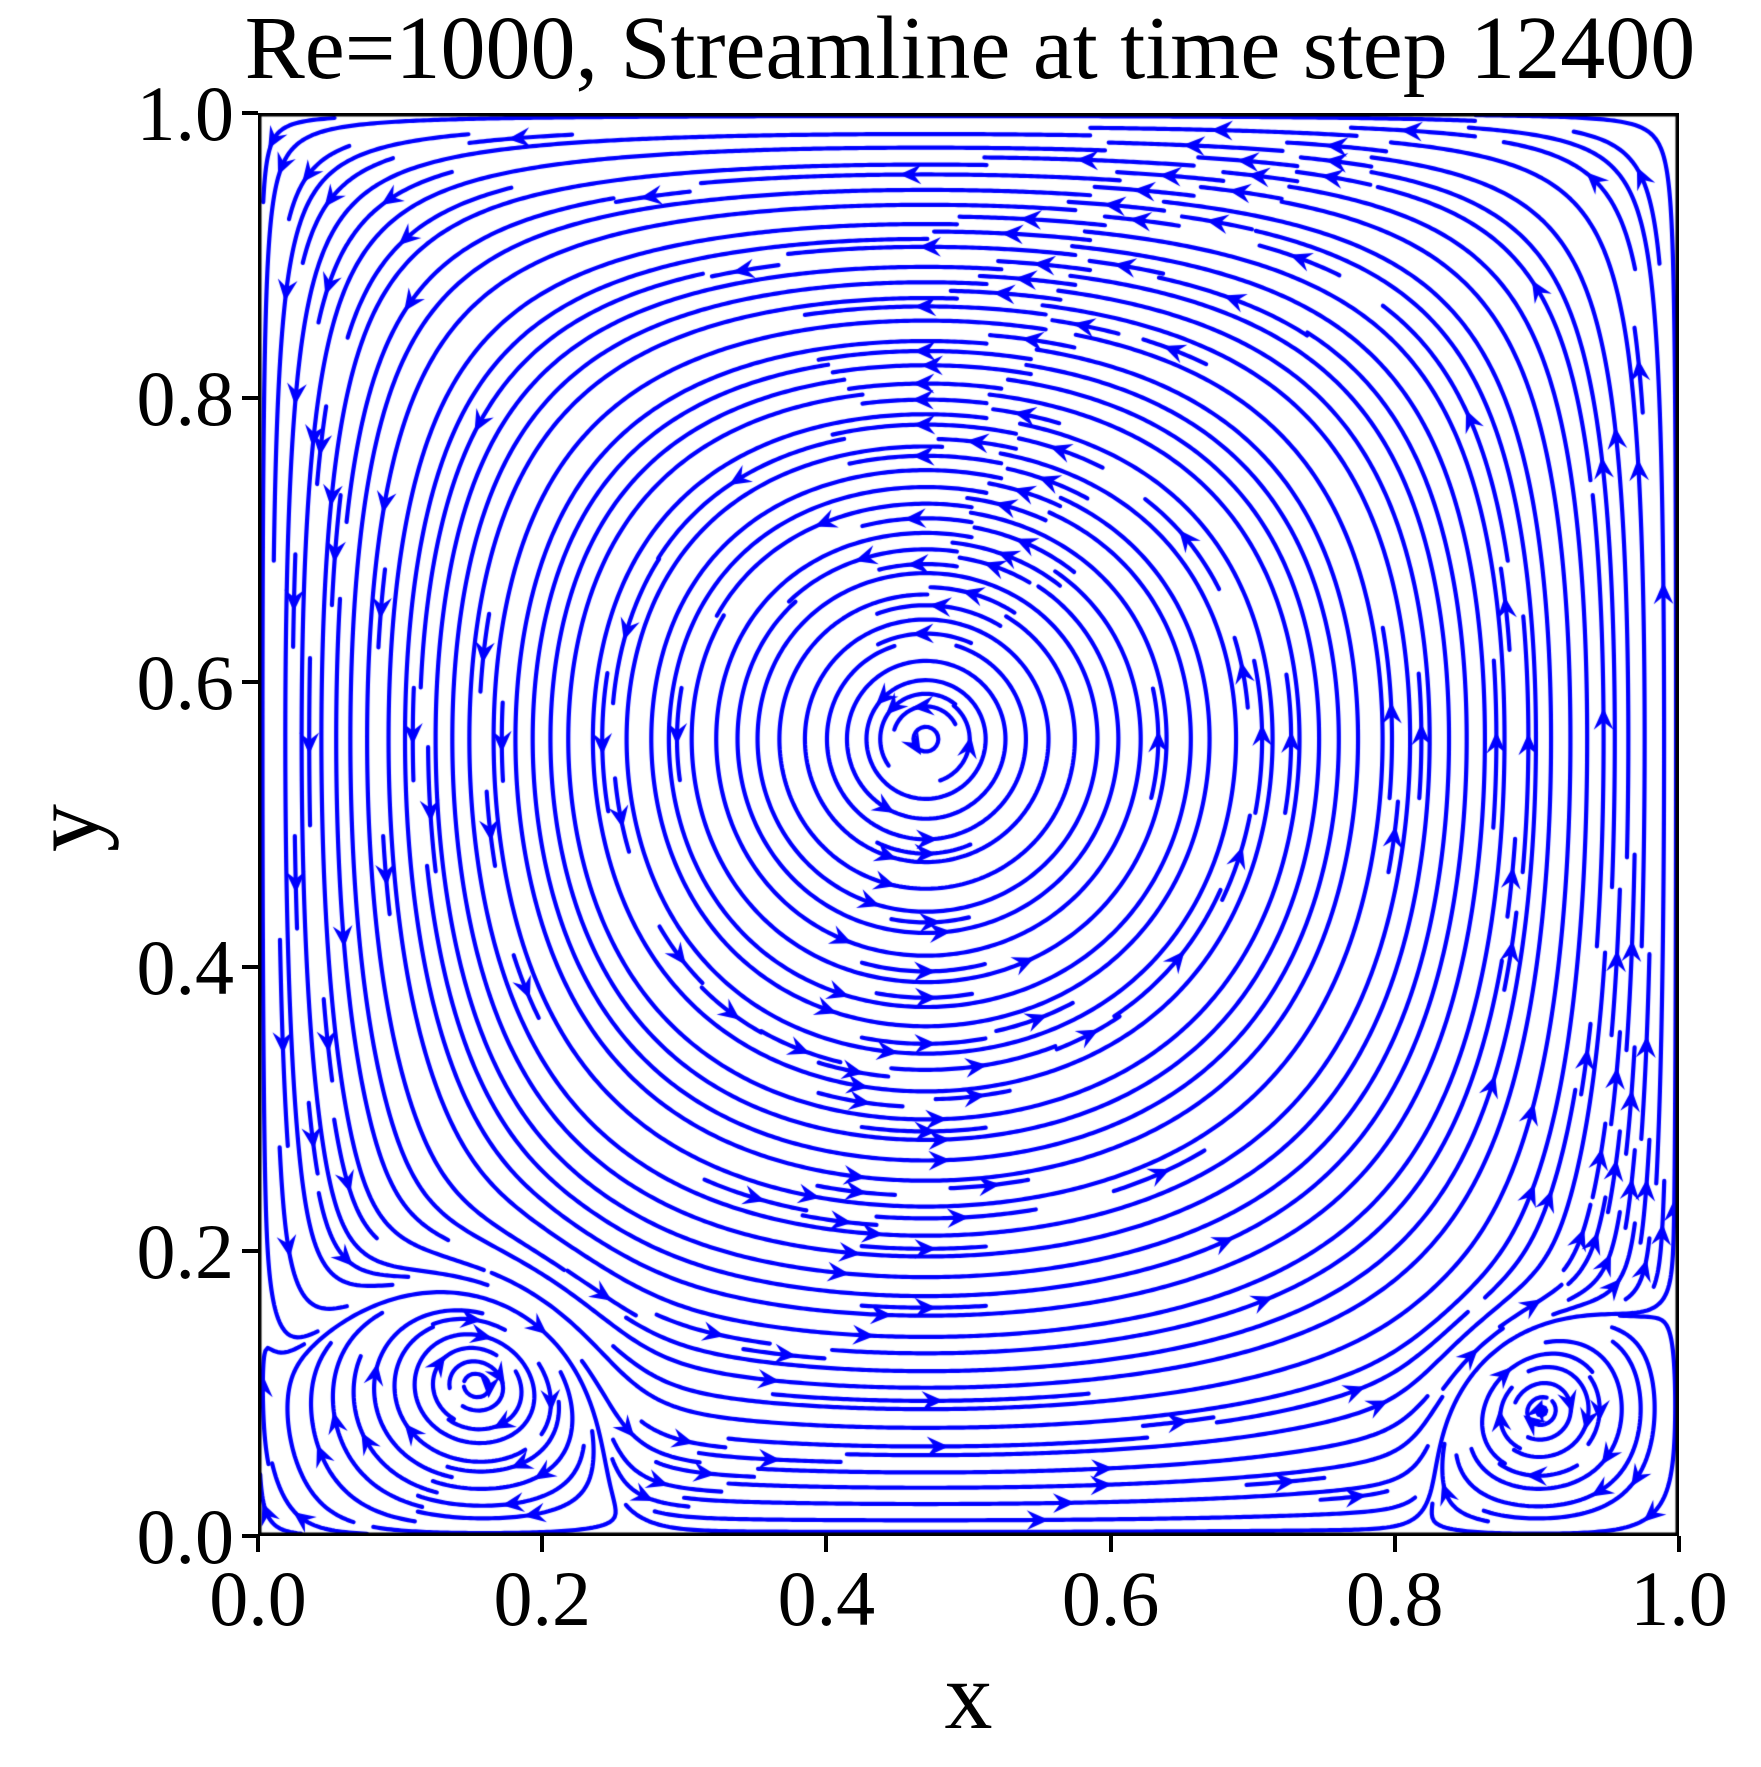 Image resolution: width=1761 pixels, height=1767 pixels. Describe the element at coordinates (185, 113) in the screenshot. I see `y-tick-label: 1.0` at that location.